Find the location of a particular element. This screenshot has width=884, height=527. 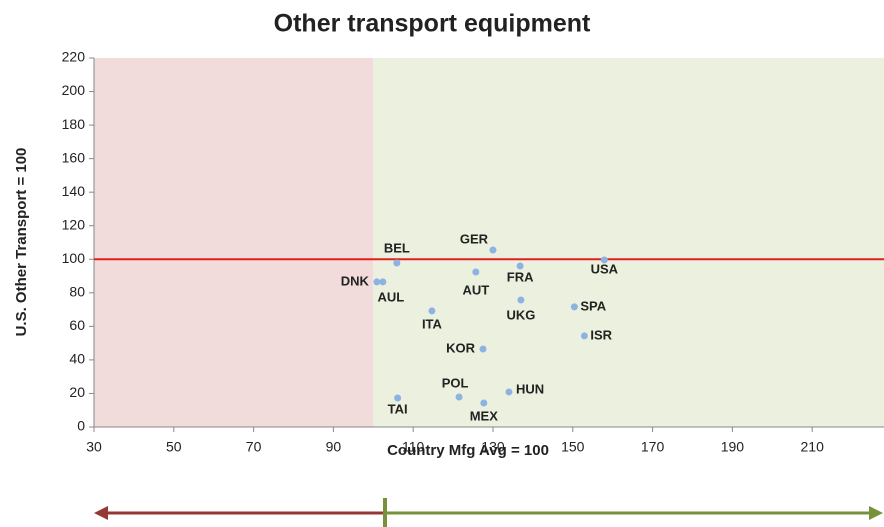

x-axis-label: Country Mfg Avg = 100 is located at coordinates (468, 450).